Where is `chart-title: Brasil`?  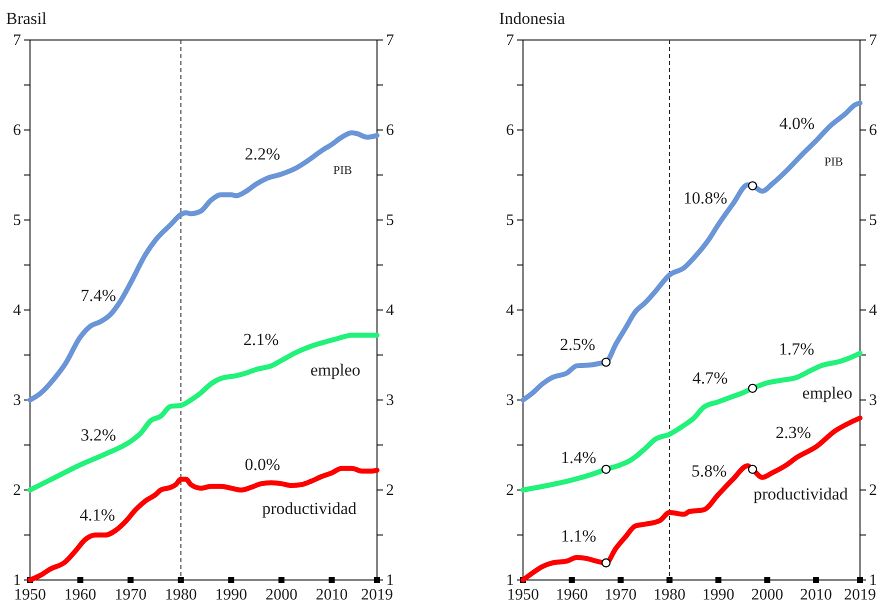 chart-title: Brasil is located at coordinates (26, 18).